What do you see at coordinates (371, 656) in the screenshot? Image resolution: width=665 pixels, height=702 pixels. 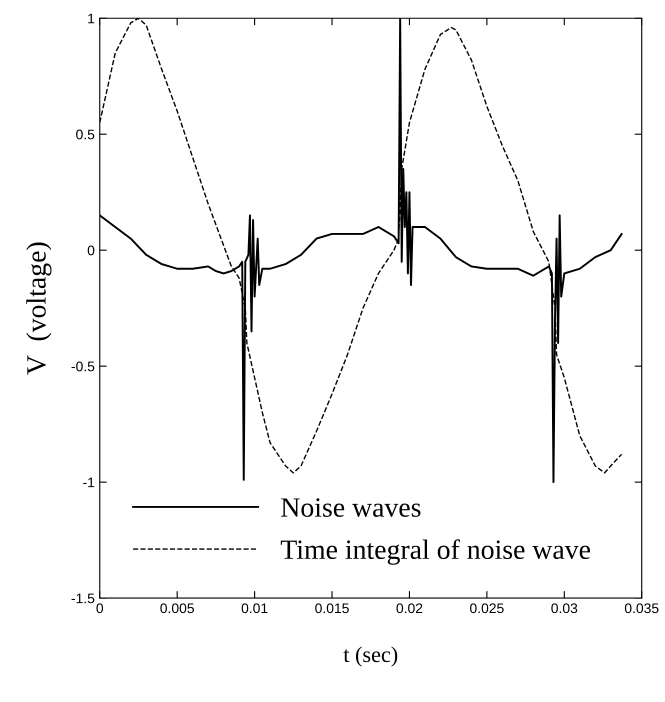 I see `x-axis-title: t (sec)` at bounding box center [371, 656].